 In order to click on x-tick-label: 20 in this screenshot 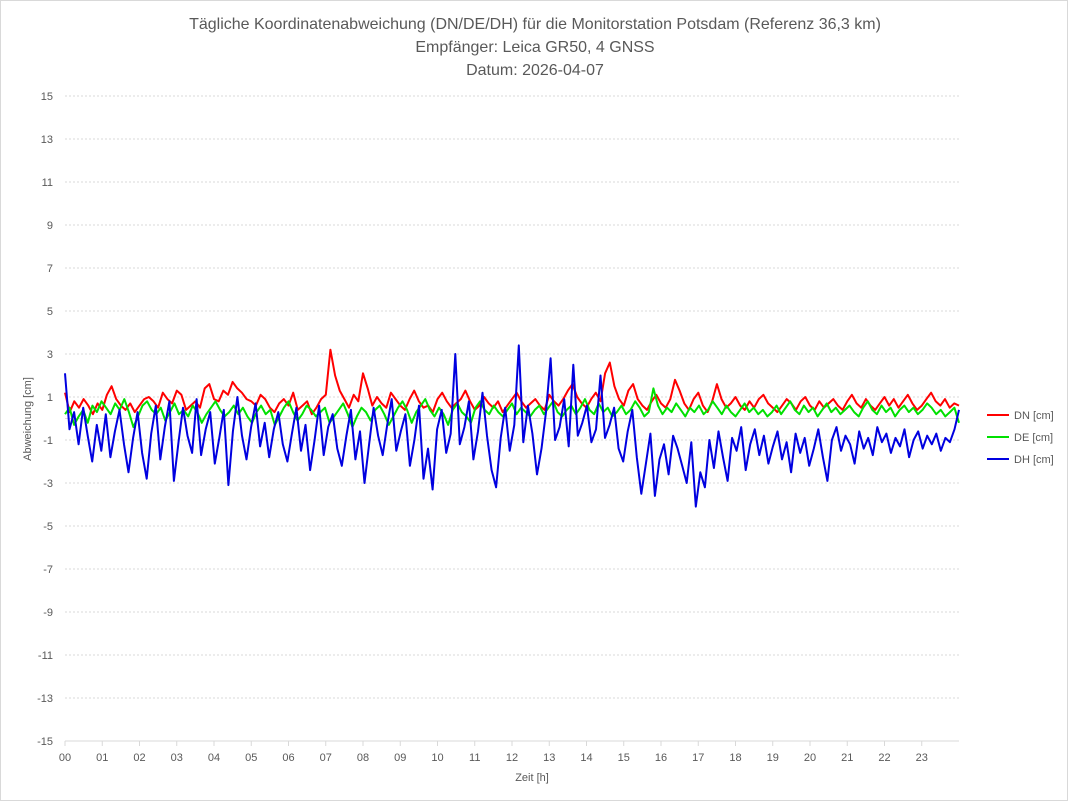, I will do `click(810, 758)`.